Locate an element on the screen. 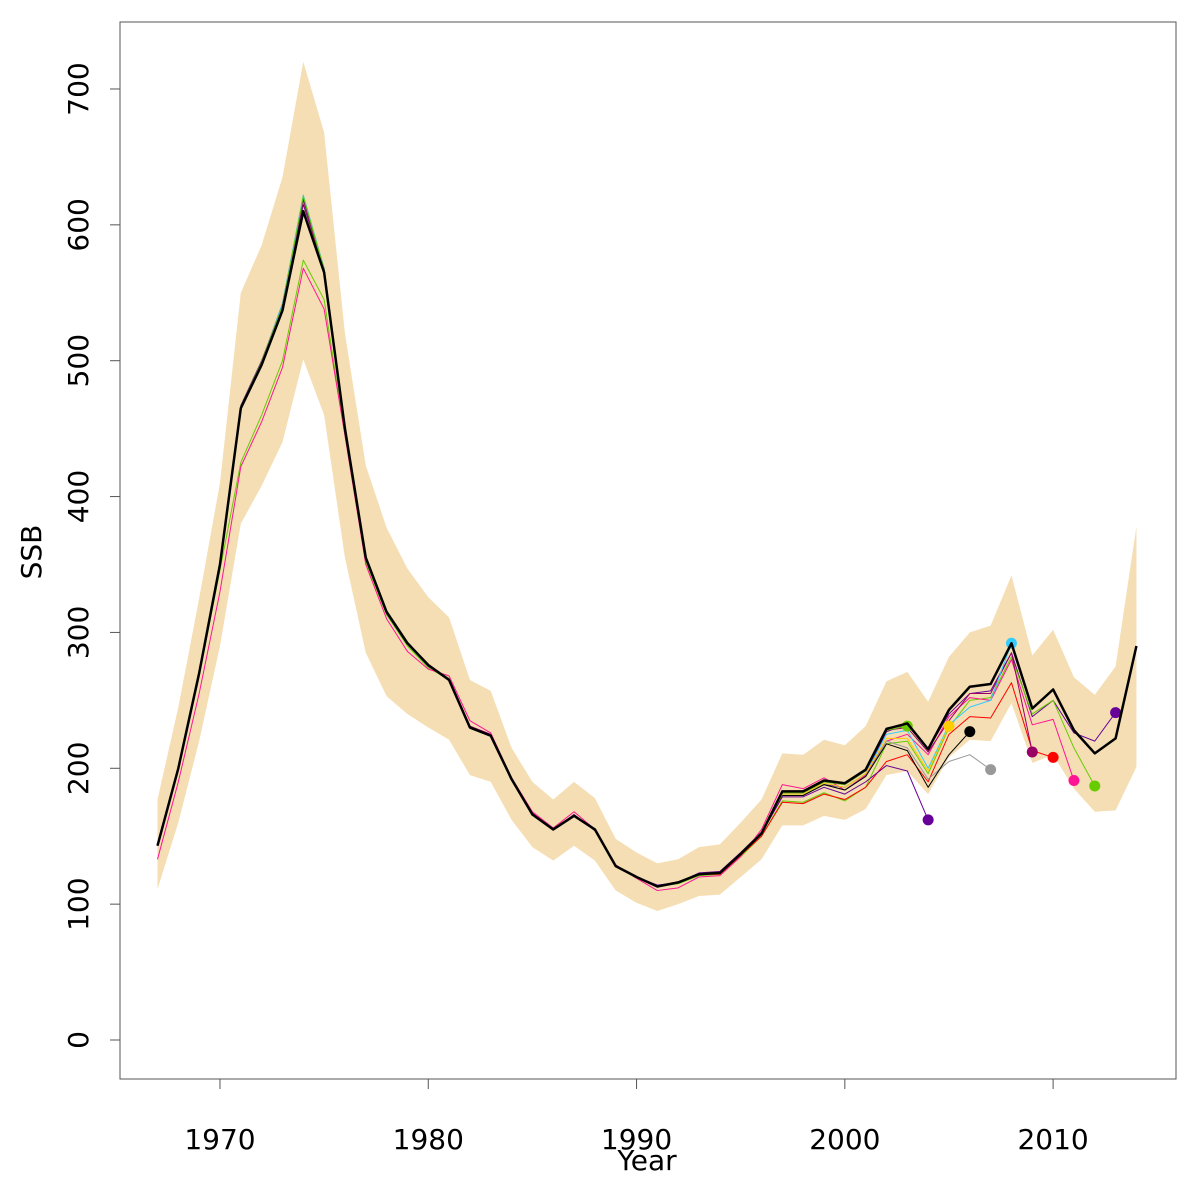 This screenshot has height=1204, width=1200. y-tick-label: 500 is located at coordinates (78, 360).